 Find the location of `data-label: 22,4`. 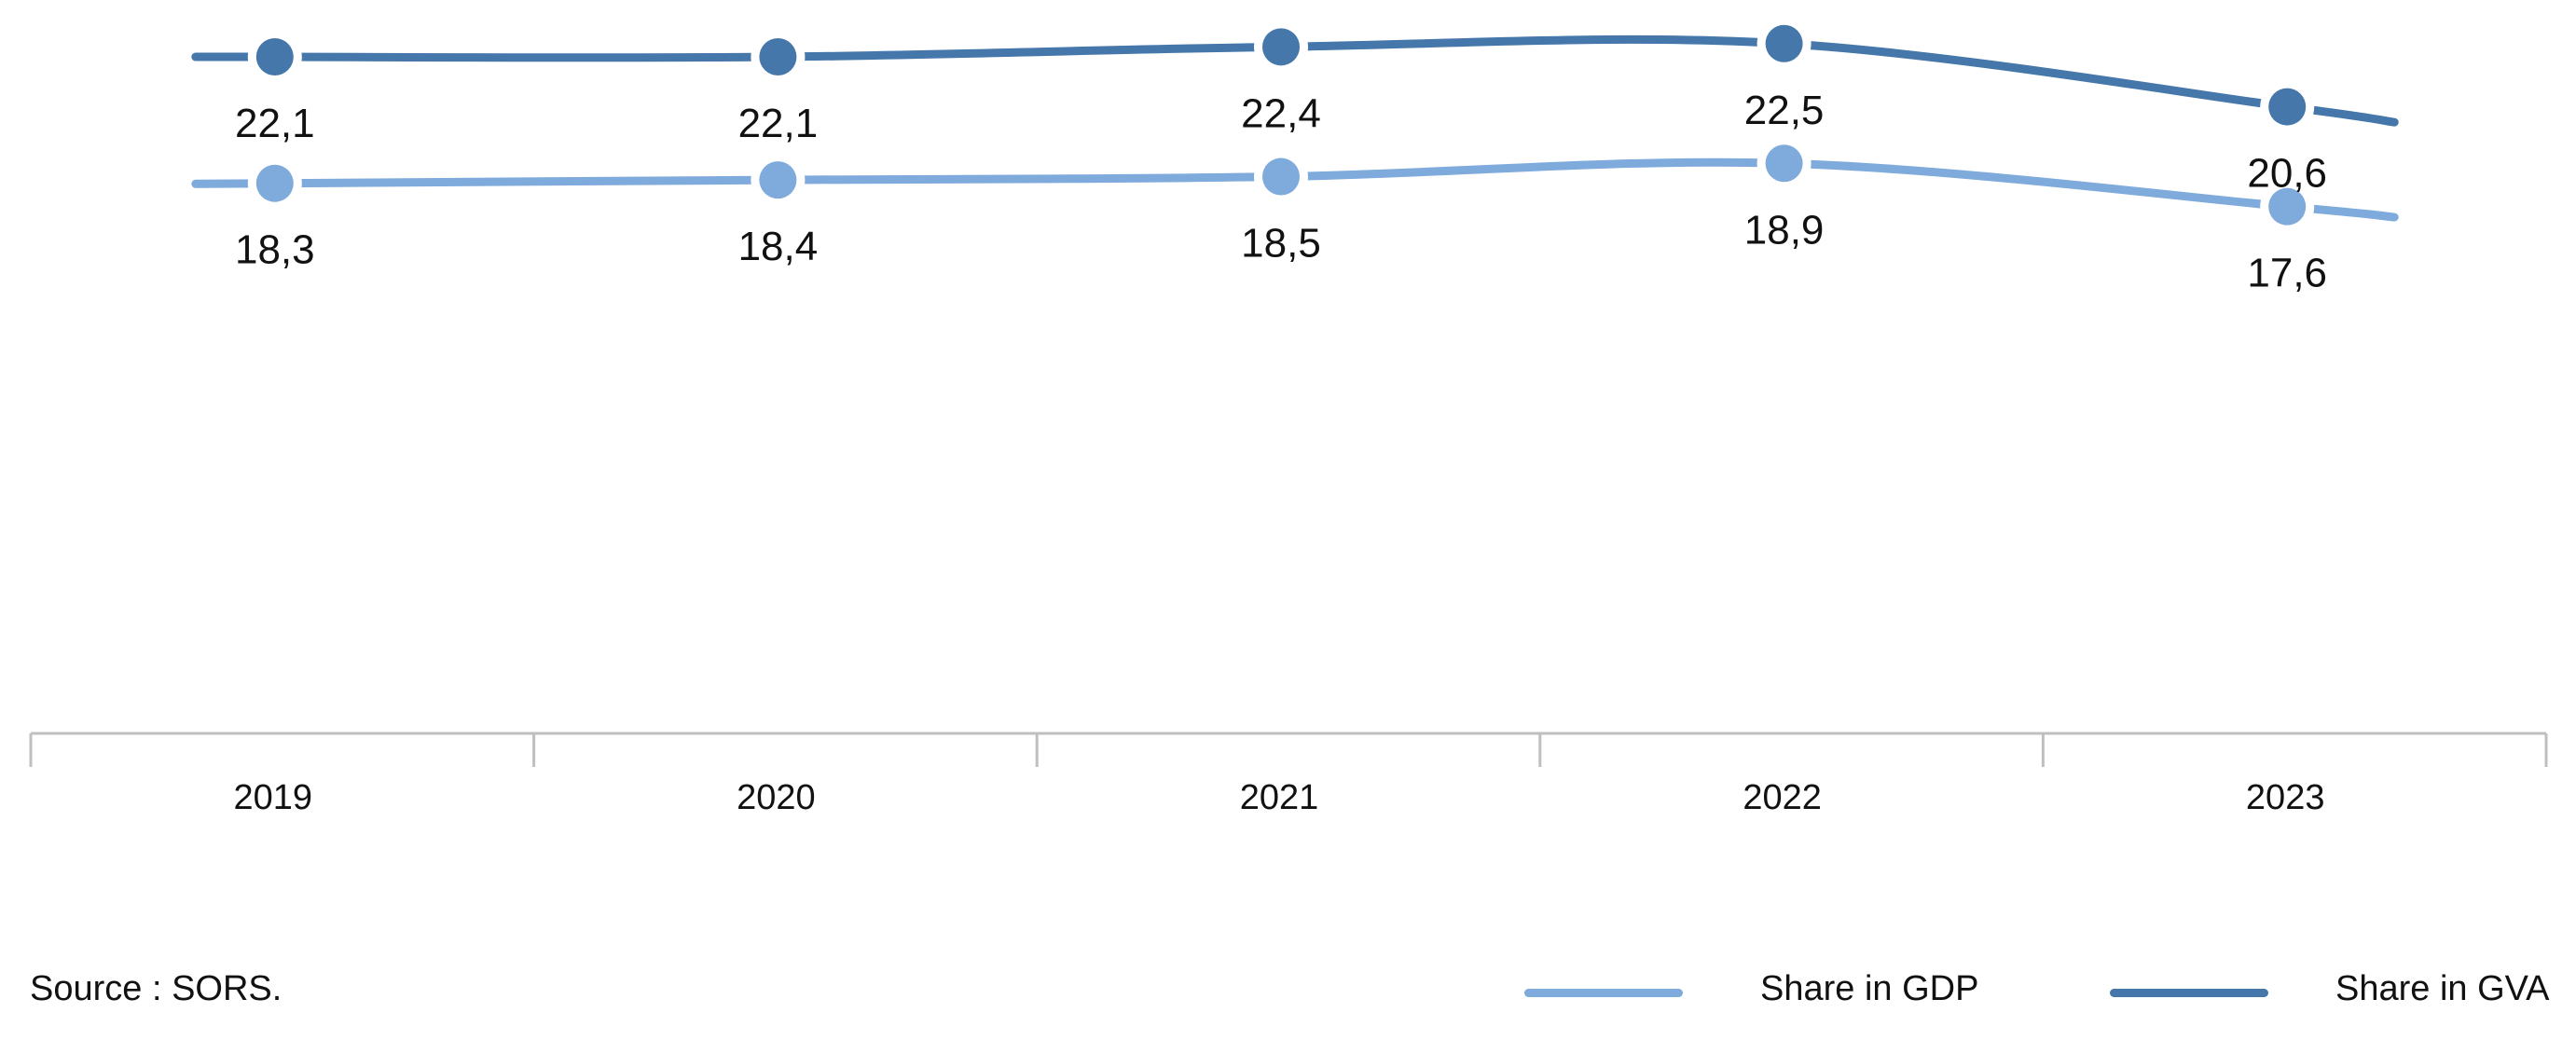

data-label: 22,4 is located at coordinates (1281, 113).